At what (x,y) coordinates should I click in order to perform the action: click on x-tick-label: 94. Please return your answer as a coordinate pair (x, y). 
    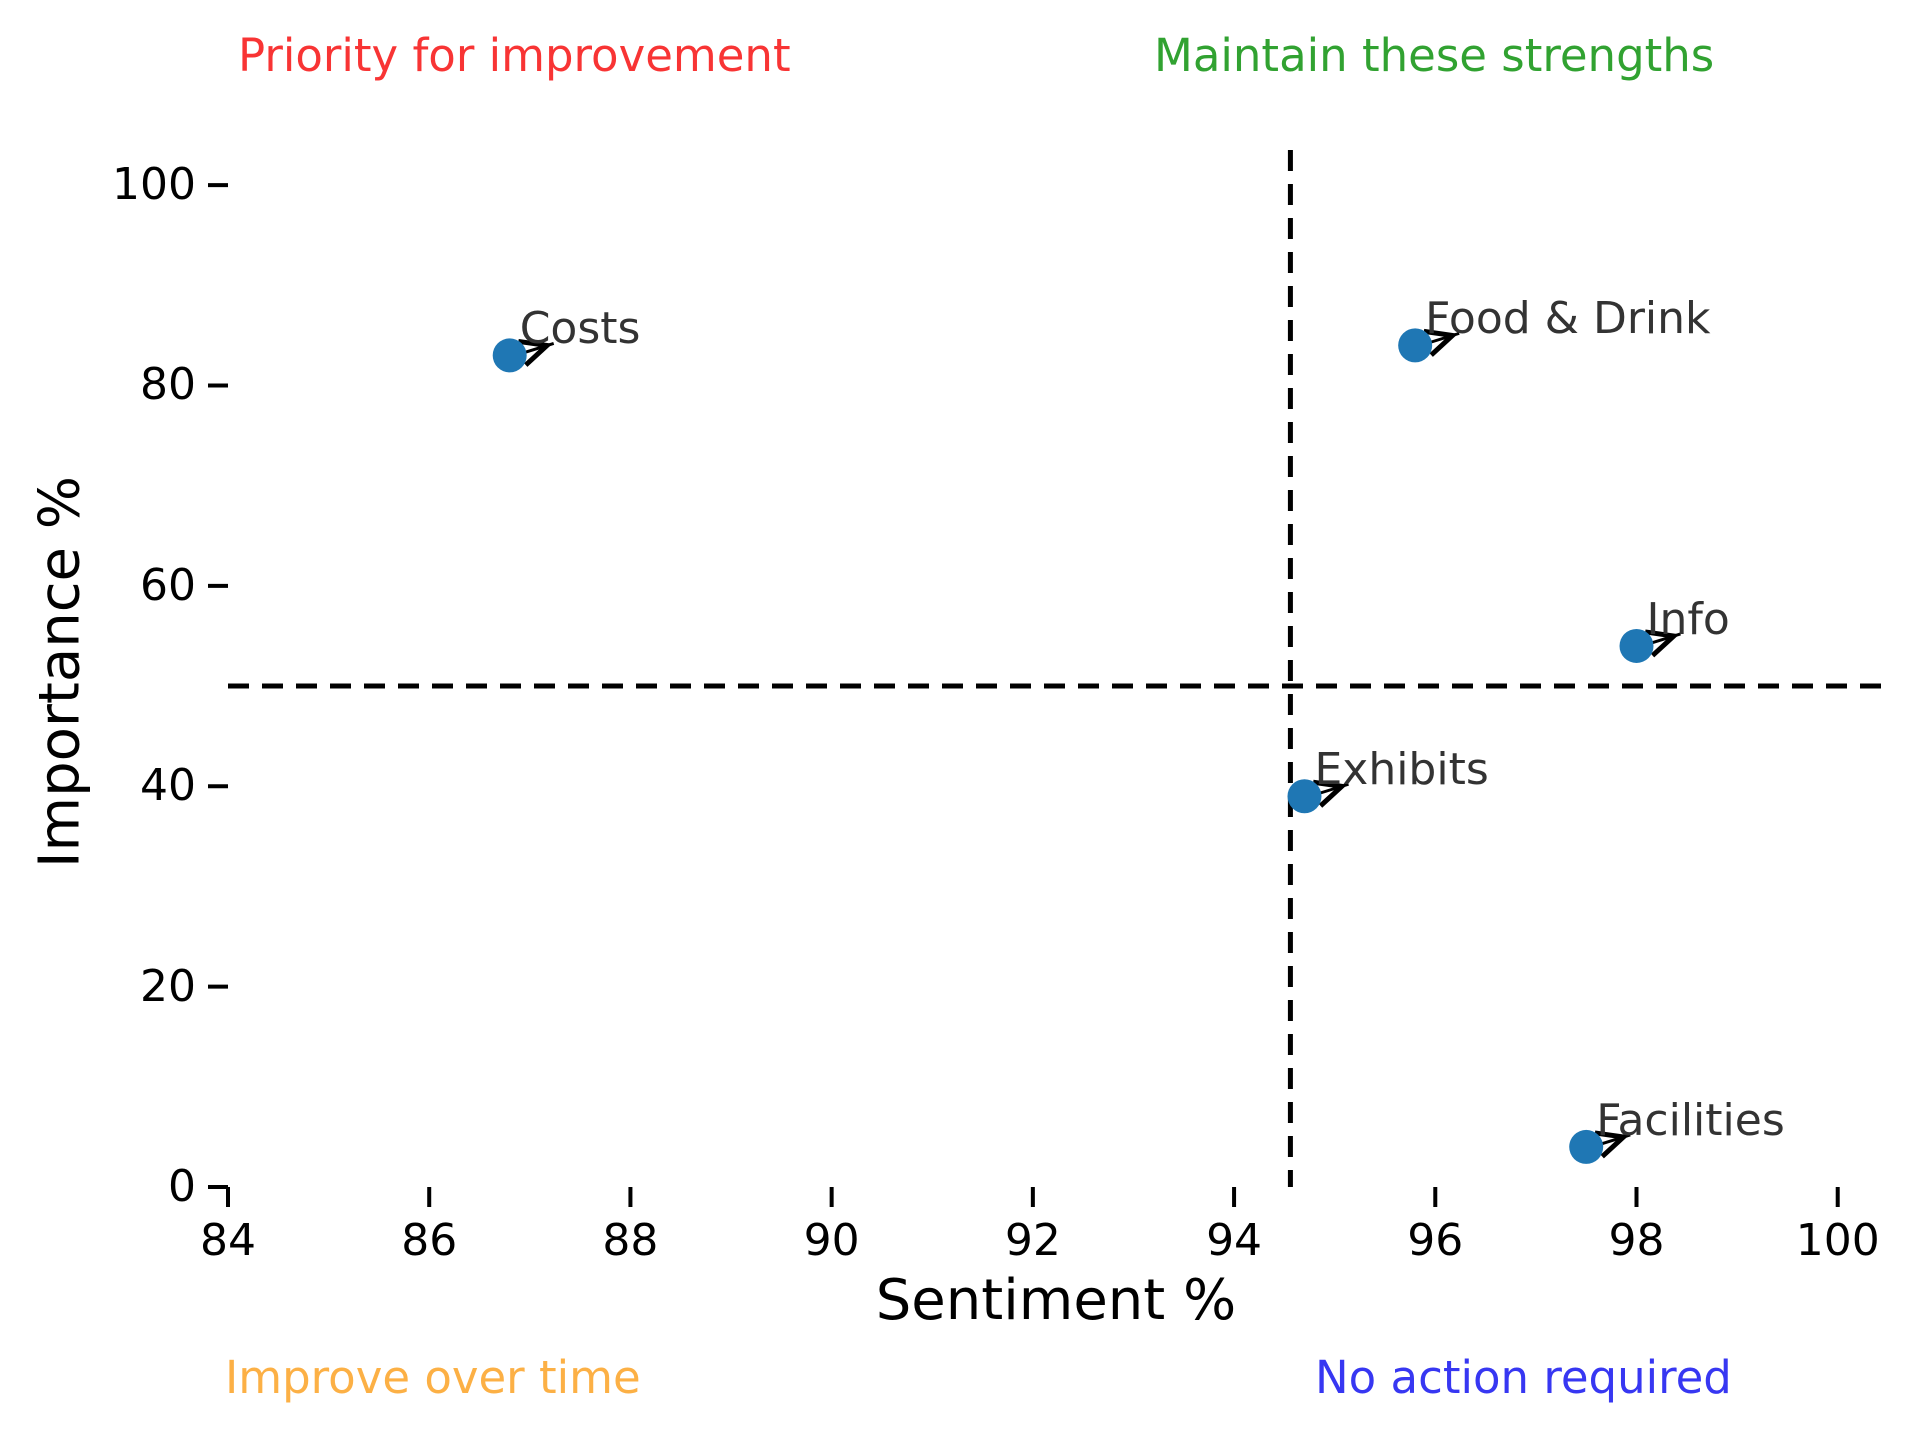
    Looking at the image, I should click on (1234, 1240).